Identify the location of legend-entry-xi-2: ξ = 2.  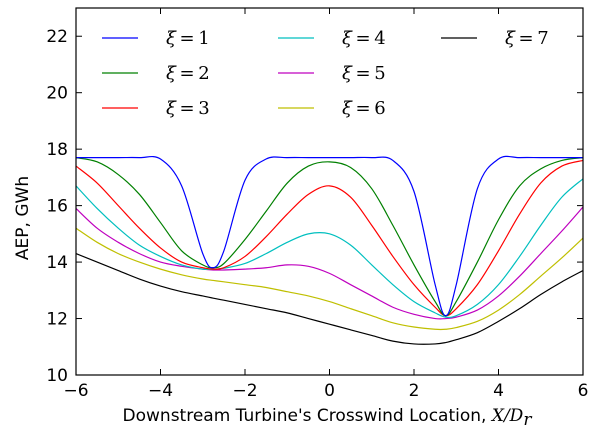
(188, 73).